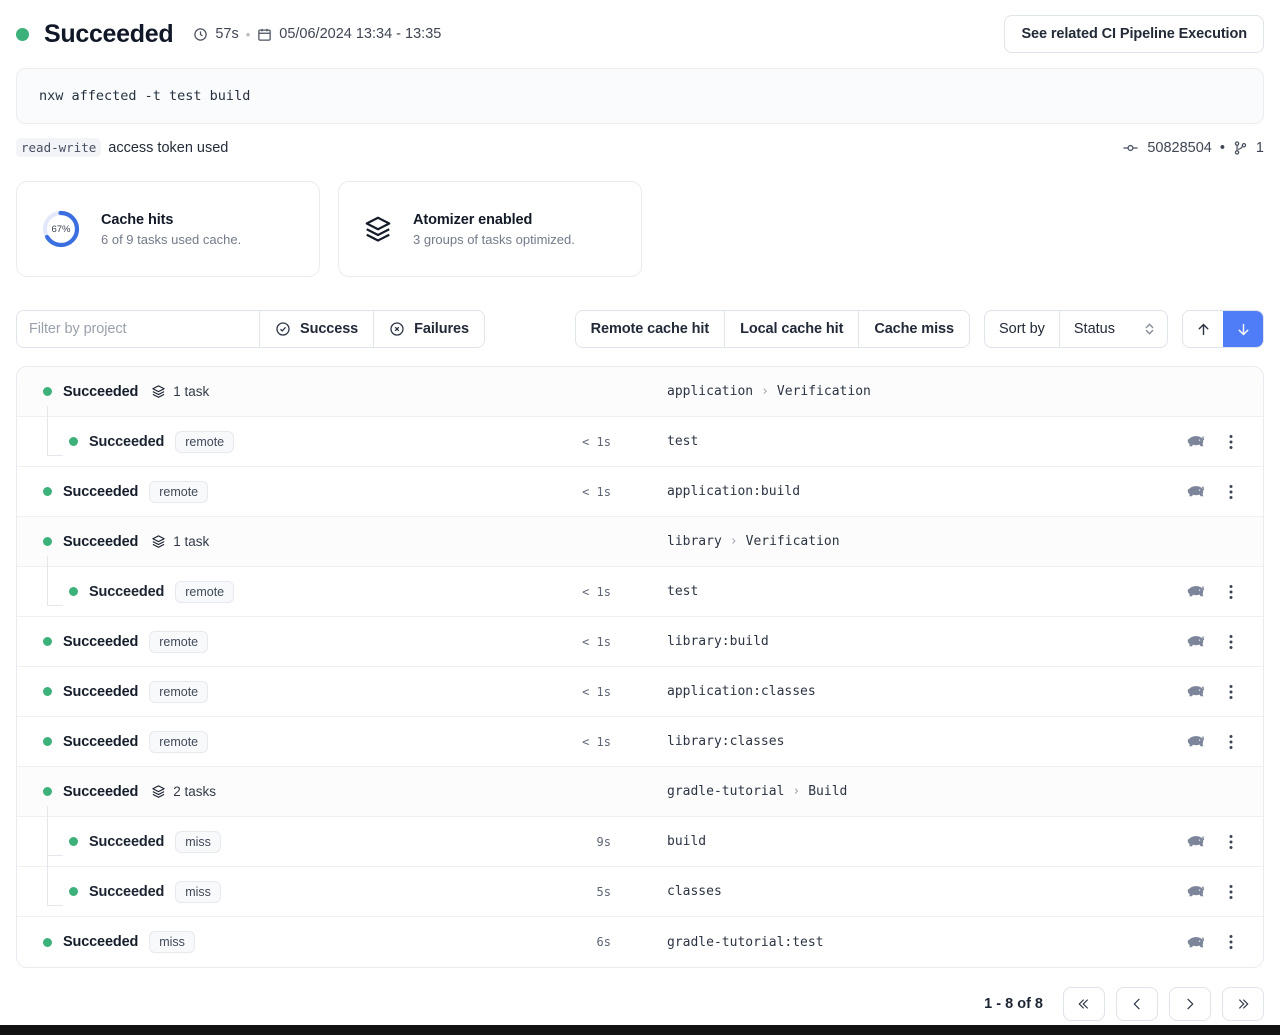  I want to click on task-name: library:build, so click(718, 641).